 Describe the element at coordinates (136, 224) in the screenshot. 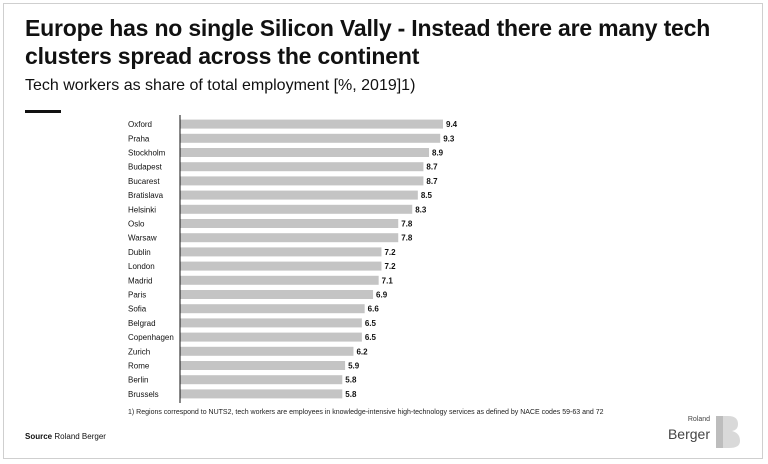

I see `category-label: Oslo` at that location.